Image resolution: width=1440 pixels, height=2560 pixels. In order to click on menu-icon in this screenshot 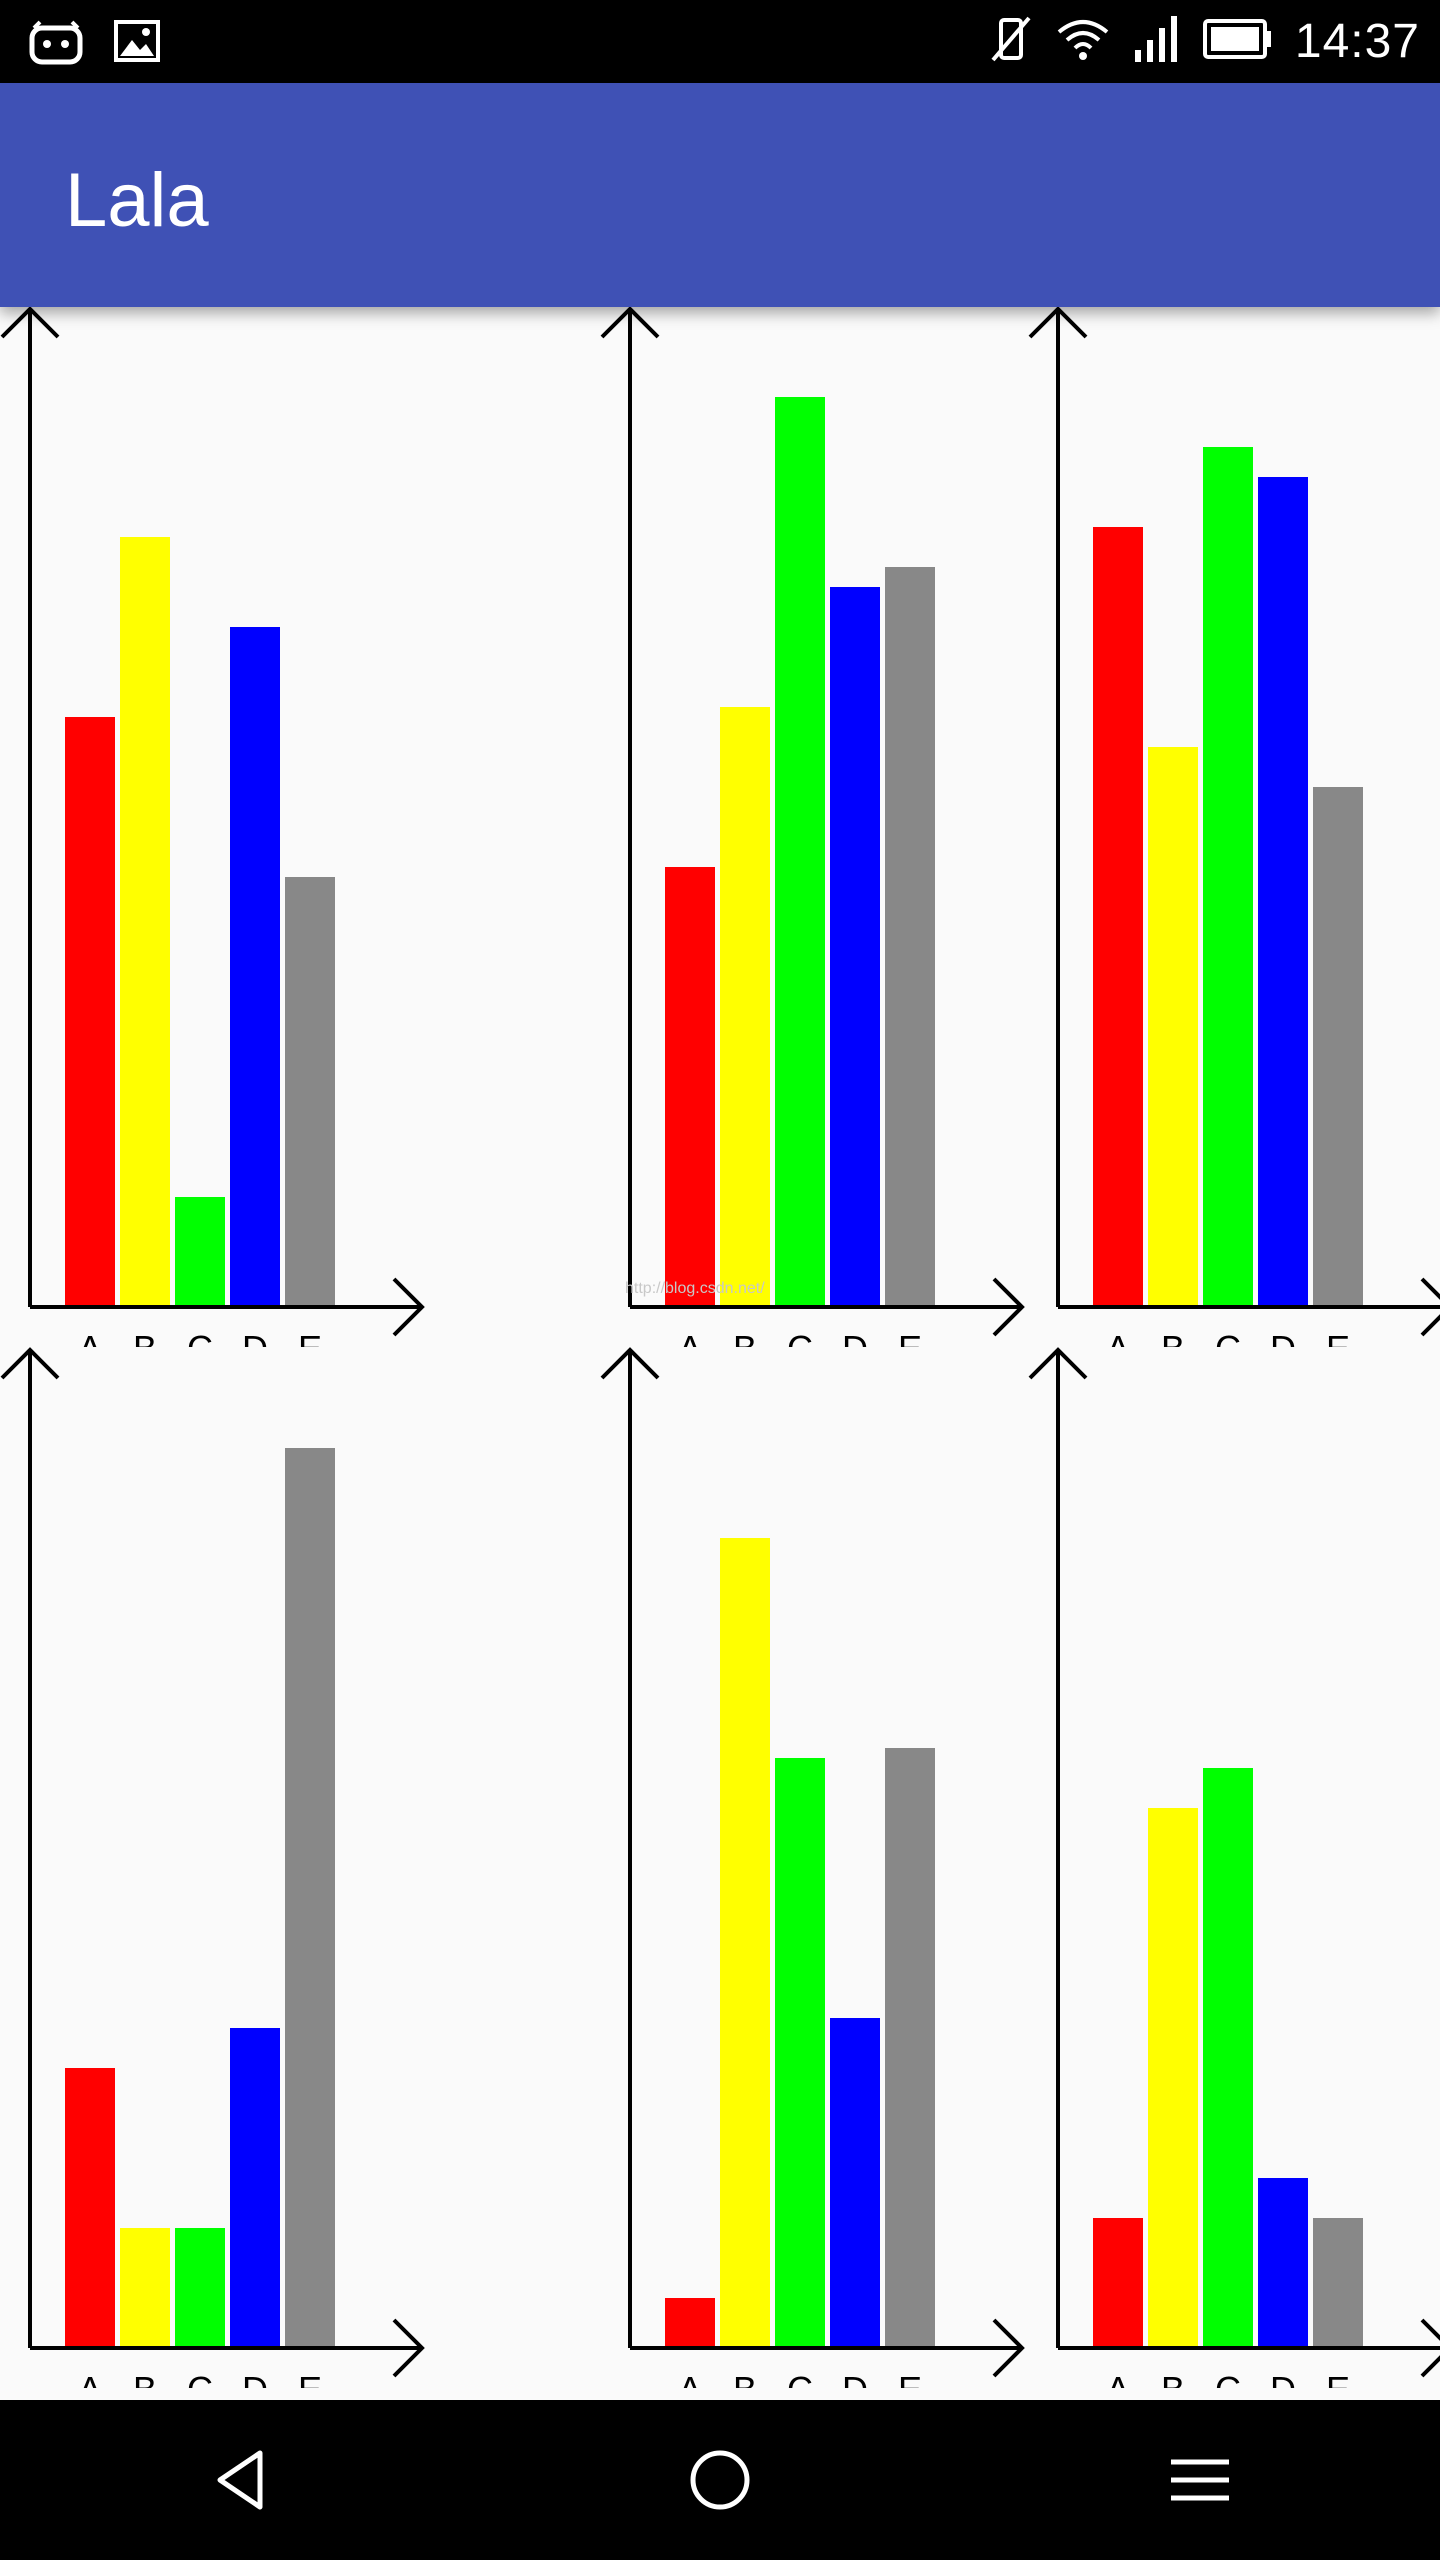, I will do `click(1200, 2480)`.